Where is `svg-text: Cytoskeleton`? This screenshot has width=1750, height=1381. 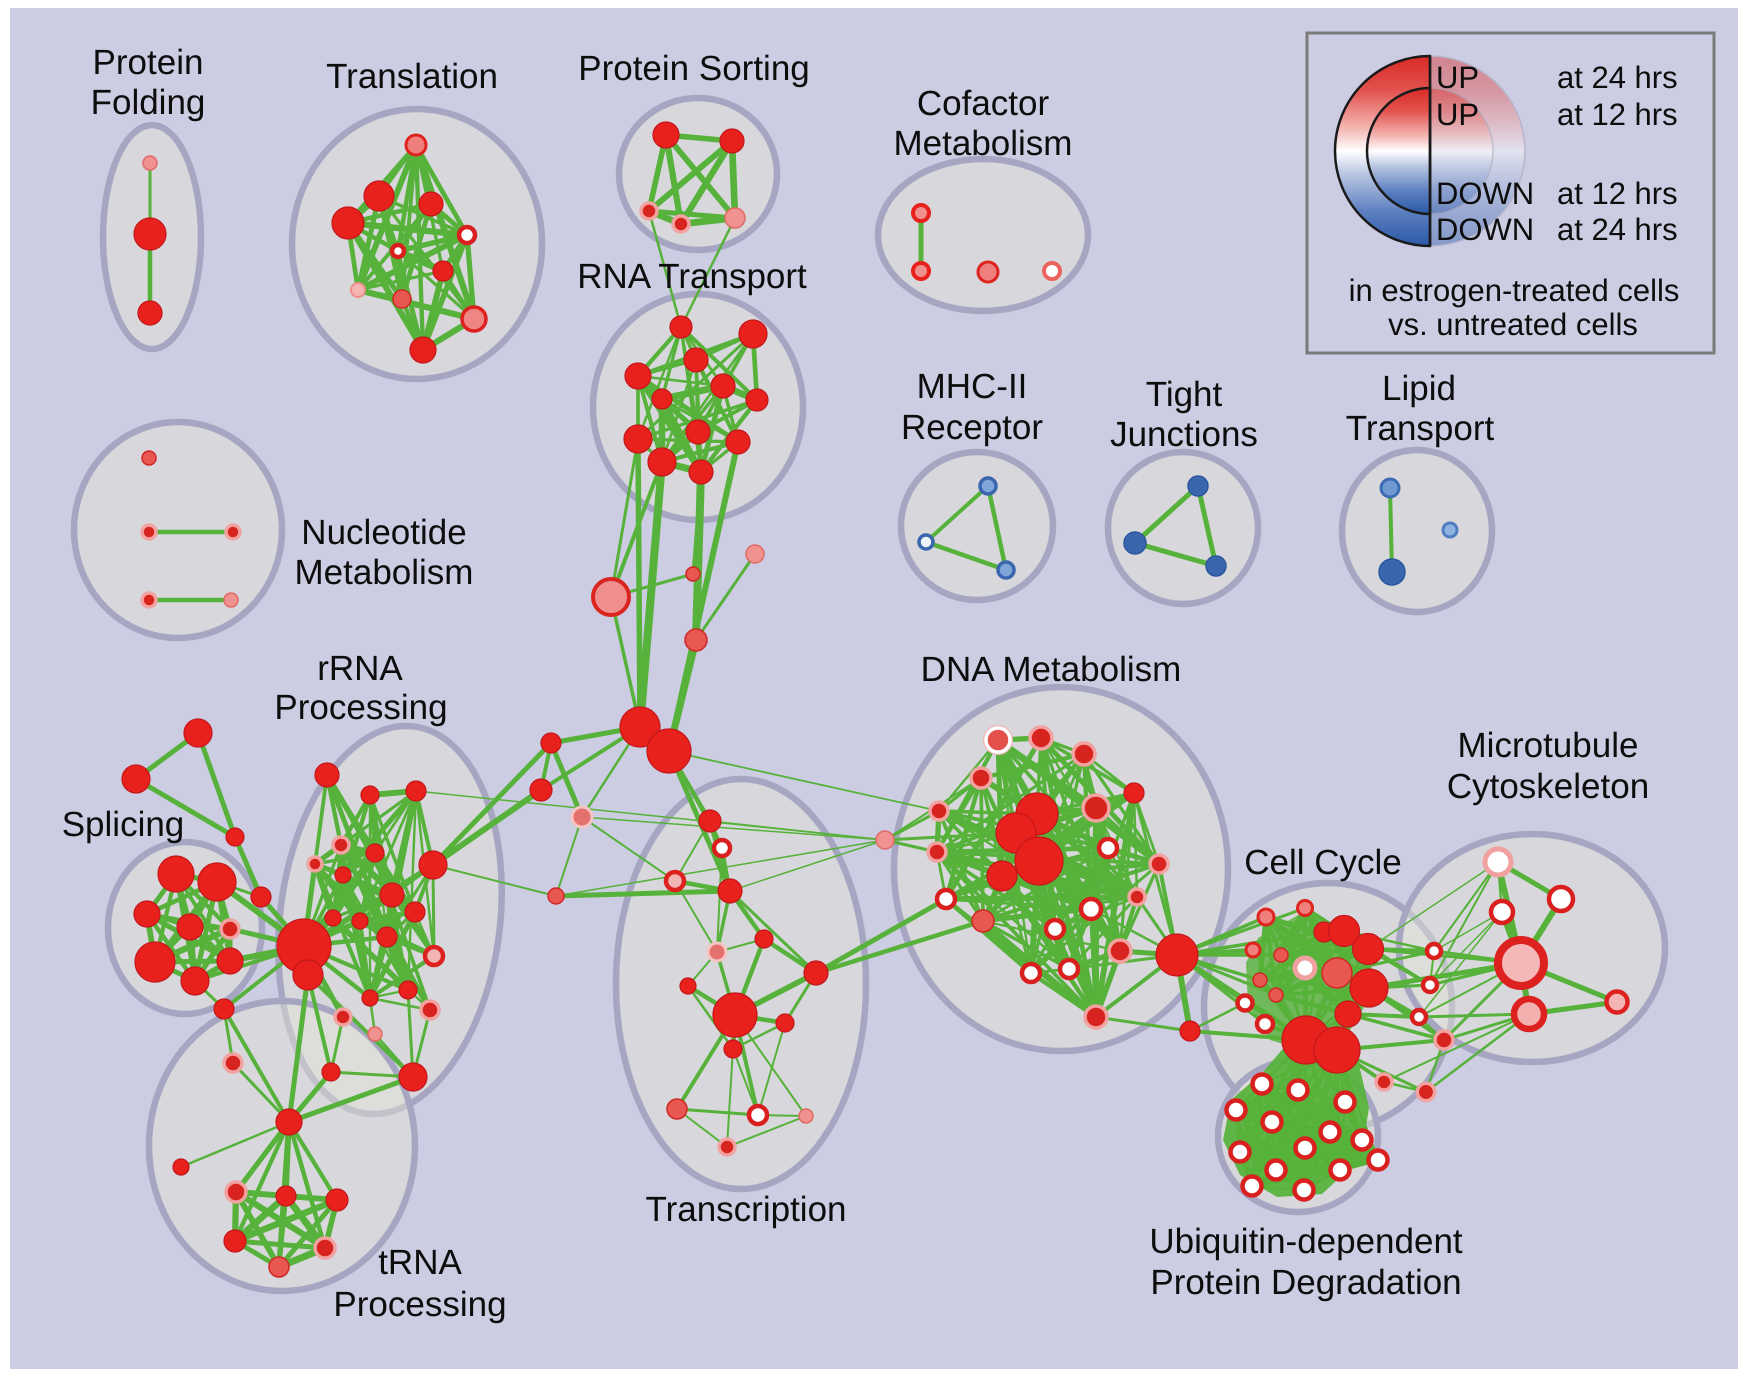 svg-text: Cytoskeleton is located at coordinates (1548, 786).